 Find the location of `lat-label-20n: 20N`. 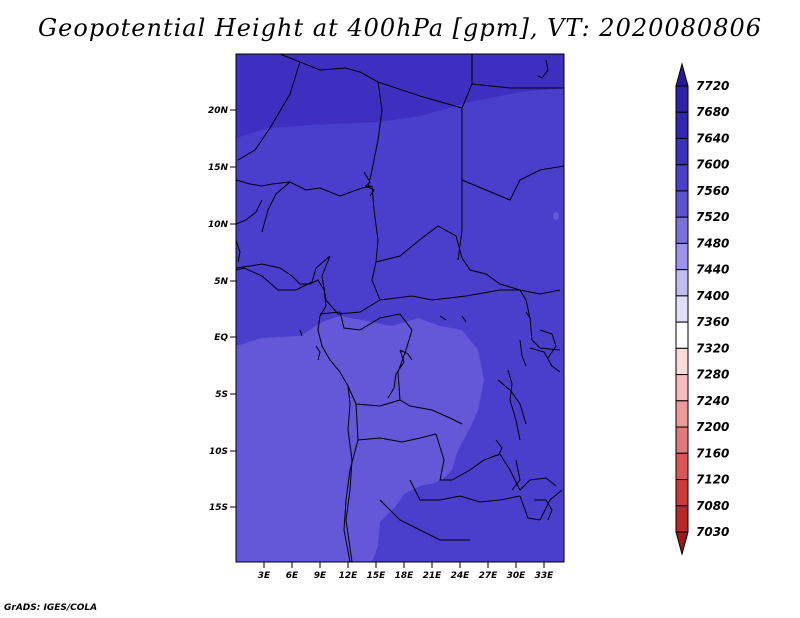

lat-label-20n: 20N is located at coordinates (218, 111).